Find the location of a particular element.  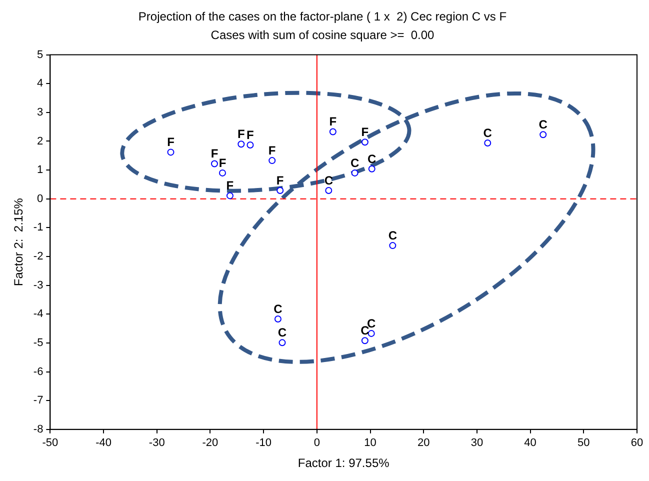

y-axis-title: Factor 2: 2.15% is located at coordinates (19, 242).